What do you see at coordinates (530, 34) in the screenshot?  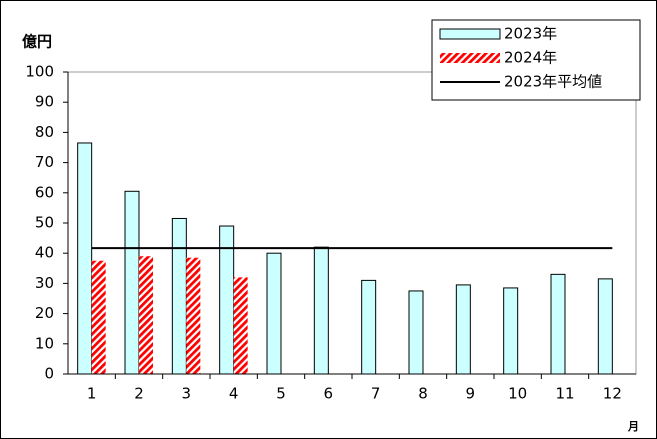 I see `legend-label: 2023年` at bounding box center [530, 34].